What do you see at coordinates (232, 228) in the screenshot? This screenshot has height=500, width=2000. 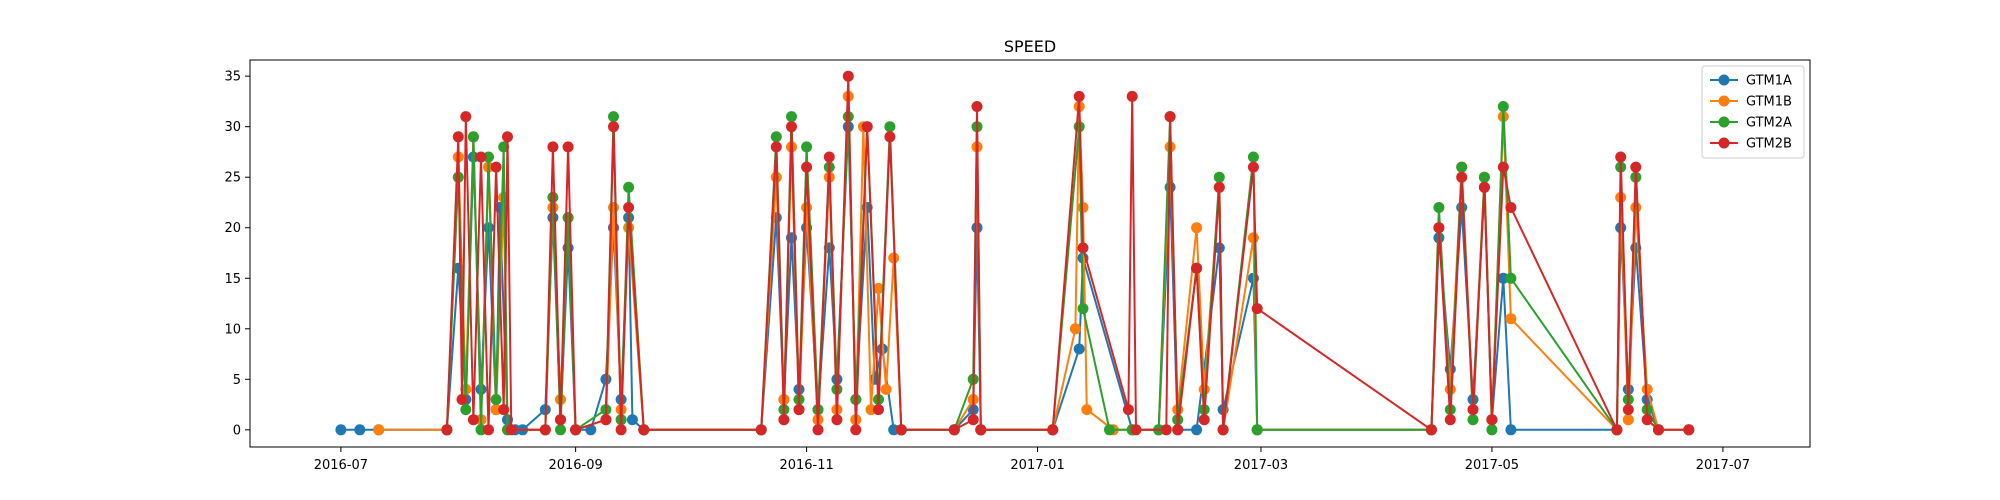 I see `y-tick-label: 20` at bounding box center [232, 228].